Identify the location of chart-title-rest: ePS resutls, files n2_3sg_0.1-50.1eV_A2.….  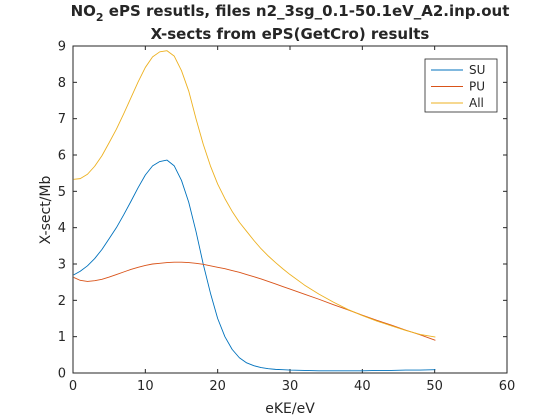
(307, 11).